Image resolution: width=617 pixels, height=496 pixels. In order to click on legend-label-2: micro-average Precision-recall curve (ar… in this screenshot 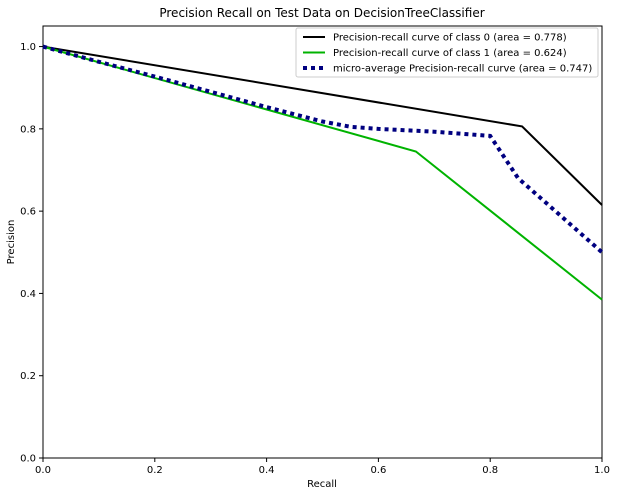, I will do `click(462, 69)`.